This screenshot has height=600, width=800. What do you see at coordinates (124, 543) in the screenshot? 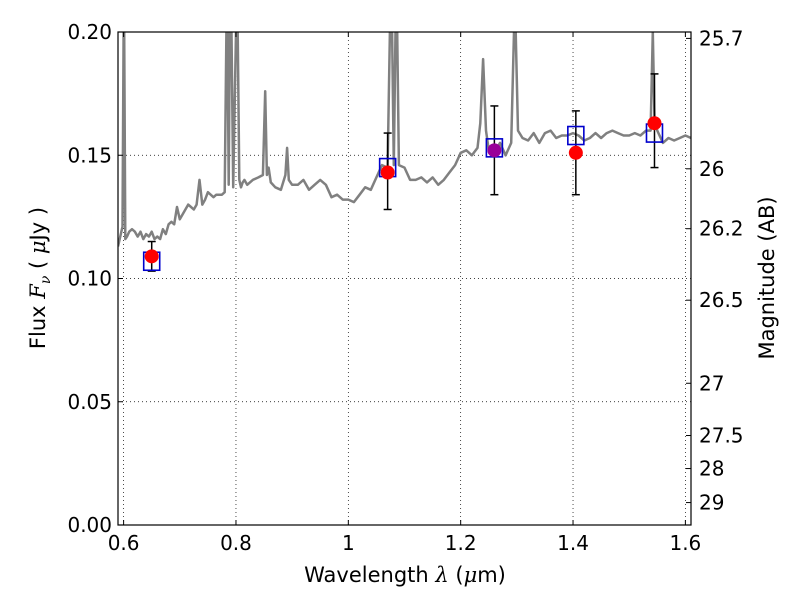
I see `x-tick-label: 0.6` at bounding box center [124, 543].